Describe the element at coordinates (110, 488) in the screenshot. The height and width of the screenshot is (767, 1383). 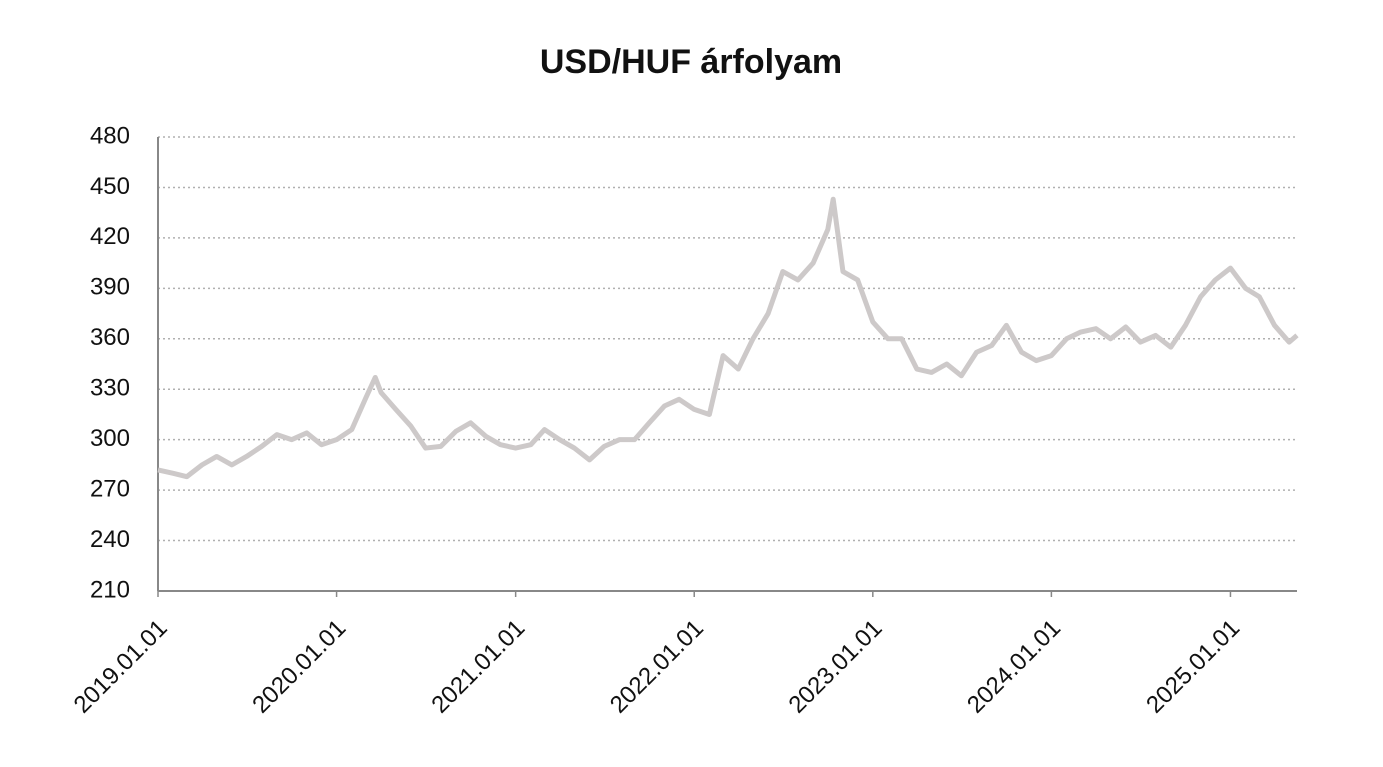
I see `y-tick-label: 270` at that location.